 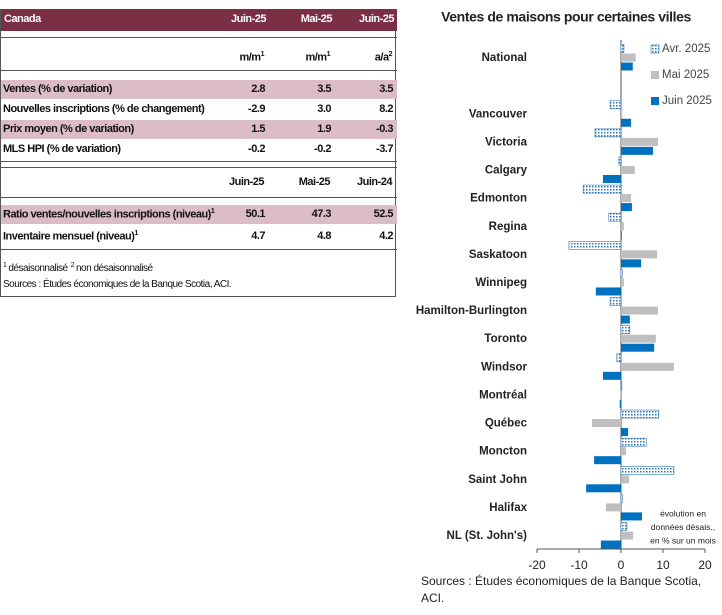 I want to click on cell-value: 3.0, so click(x=324, y=109).